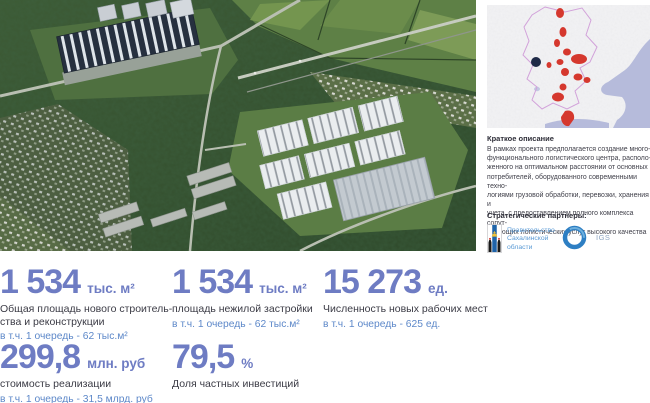  What do you see at coordinates (536, 62) in the screenshot?
I see `map-project-marker` at bounding box center [536, 62].